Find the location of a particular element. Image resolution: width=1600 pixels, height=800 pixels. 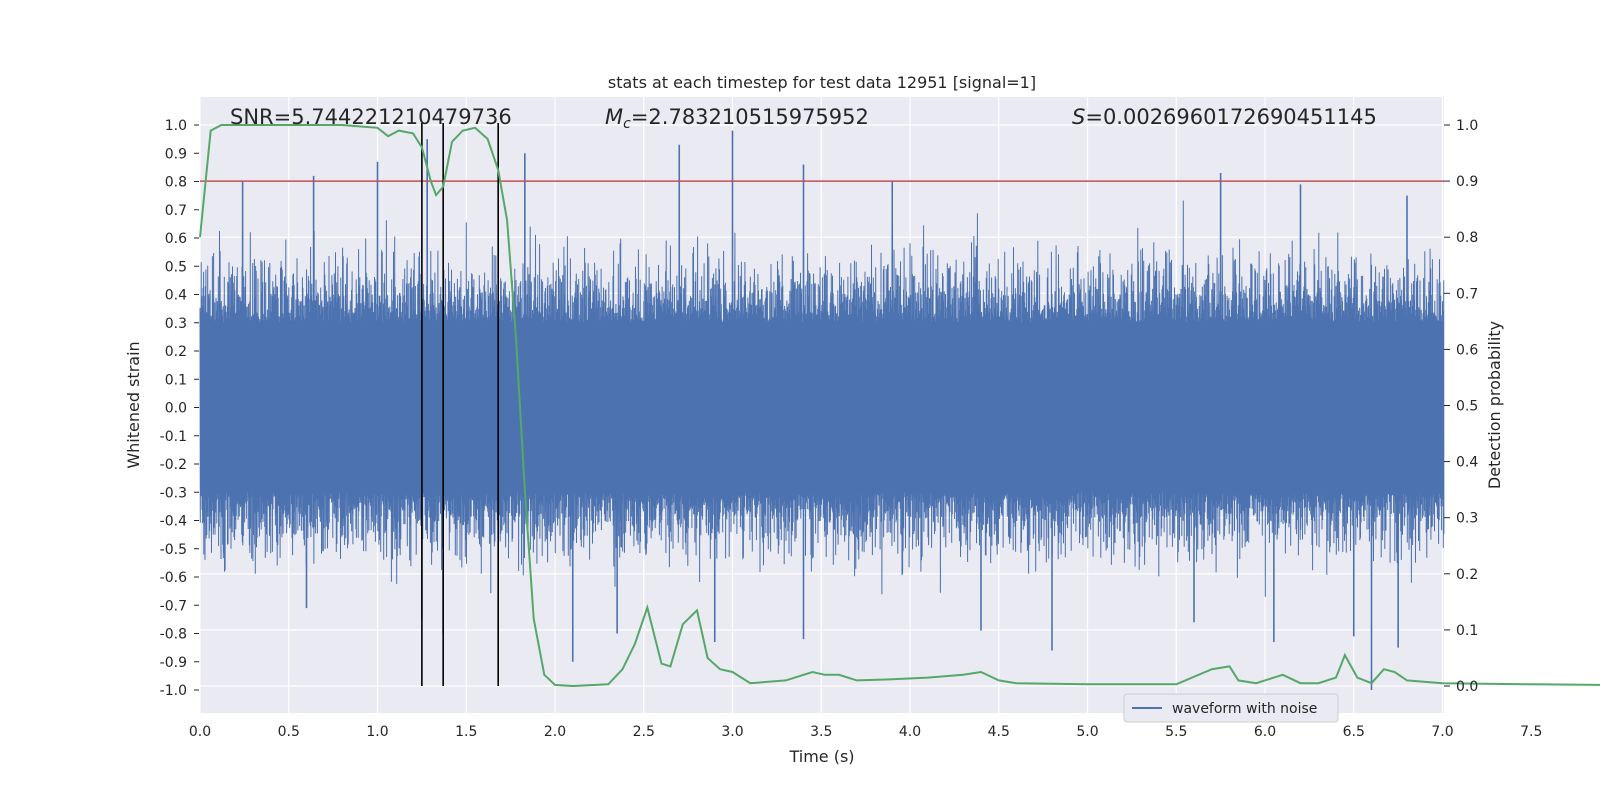

chirp-mass-value: =2.783210515975952 is located at coordinates (750, 117).